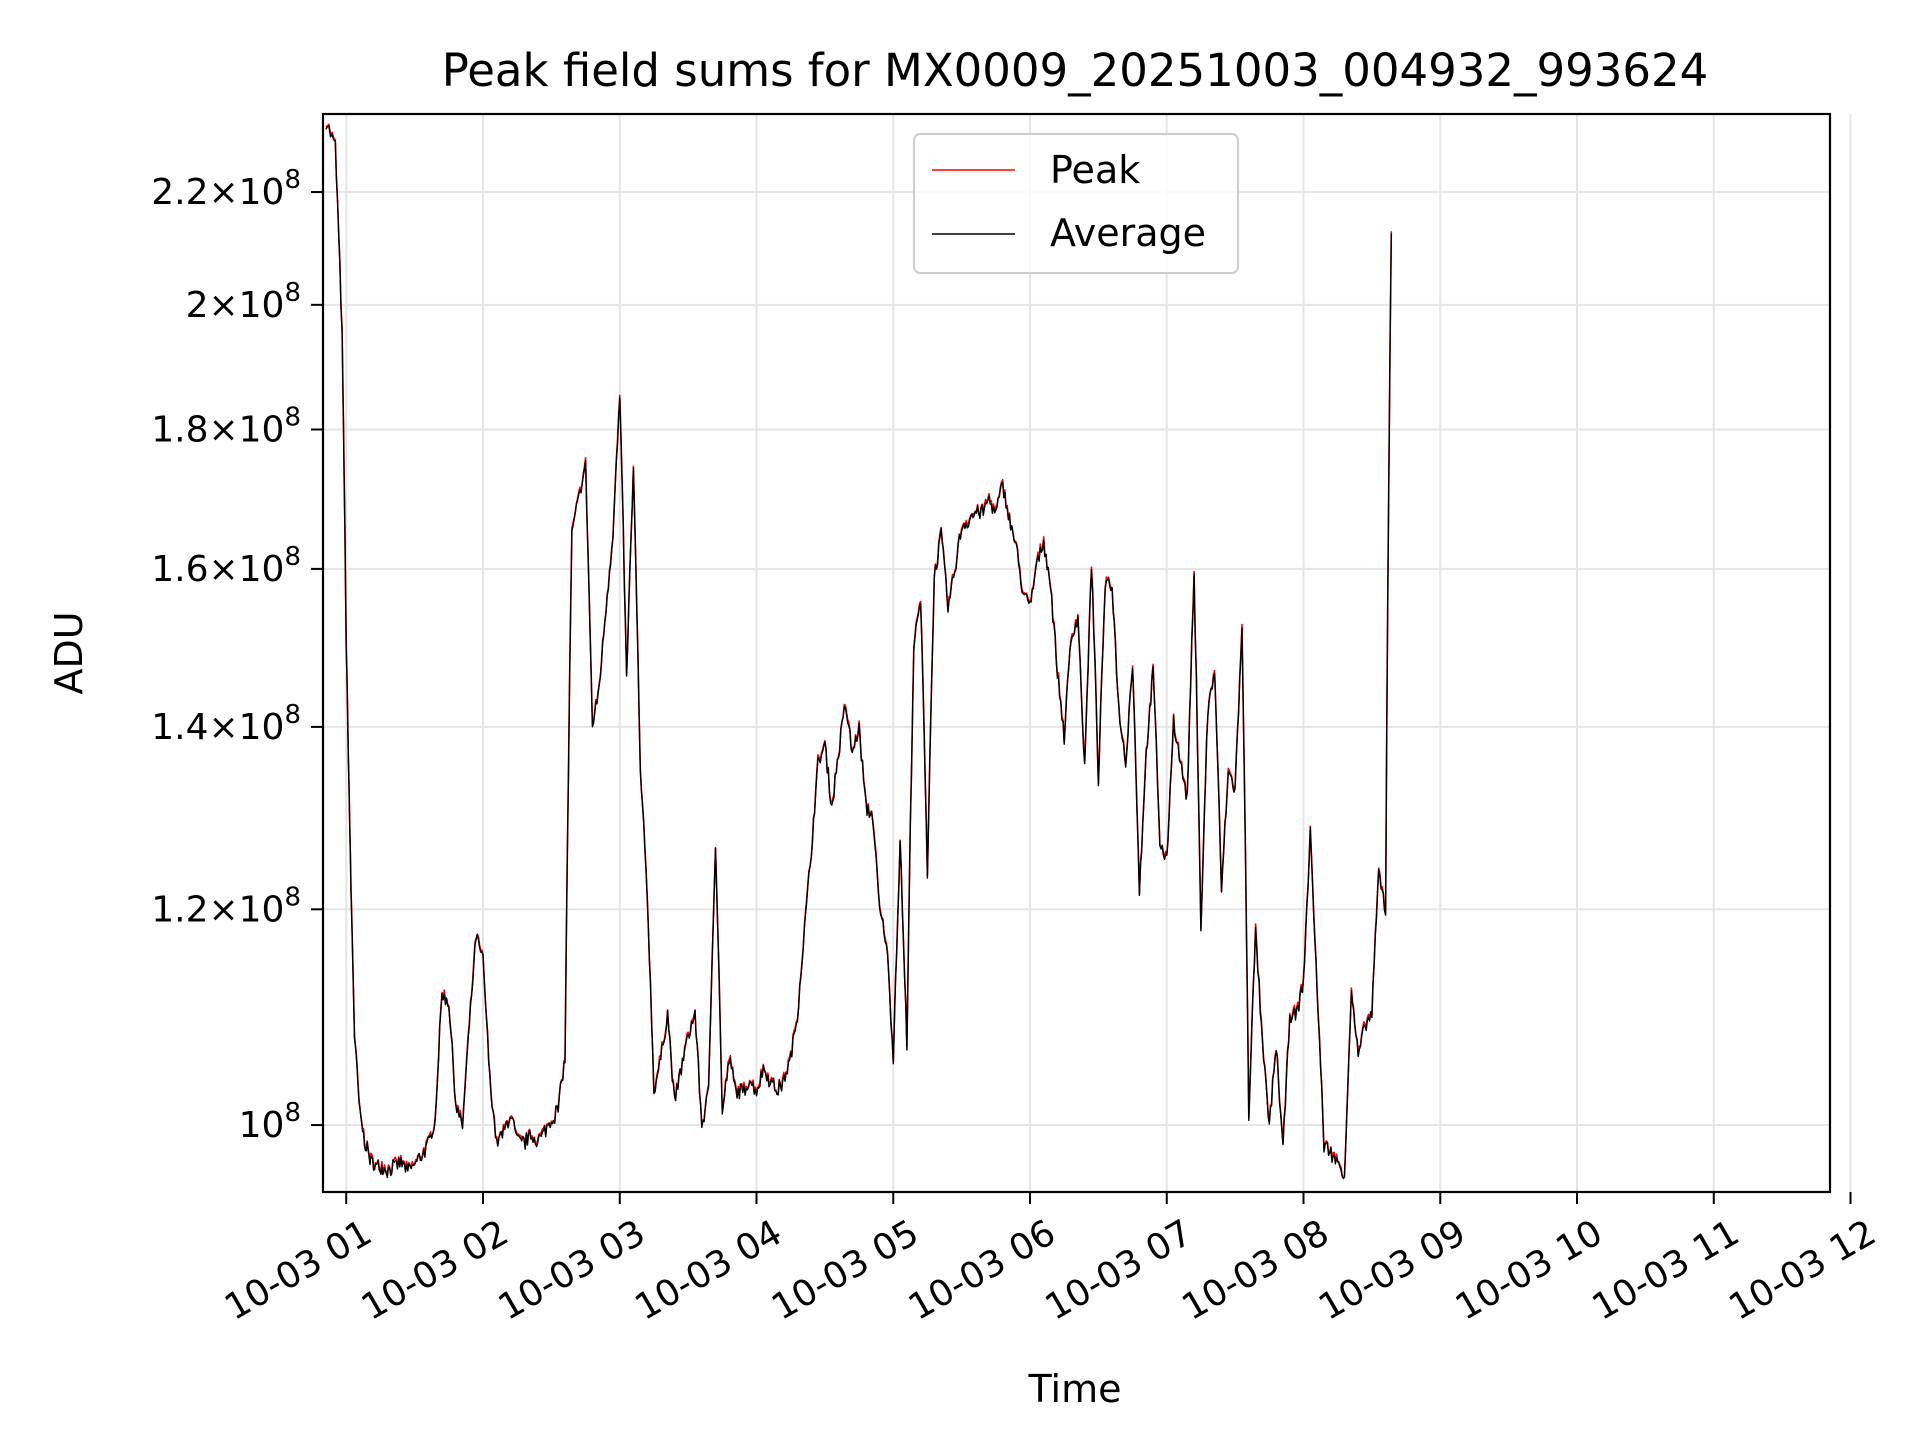 Image resolution: width=1920 pixels, height=1440 pixels. Describe the element at coordinates (243, 302) in the screenshot. I see `y-tick-label: 2×108` at that location.